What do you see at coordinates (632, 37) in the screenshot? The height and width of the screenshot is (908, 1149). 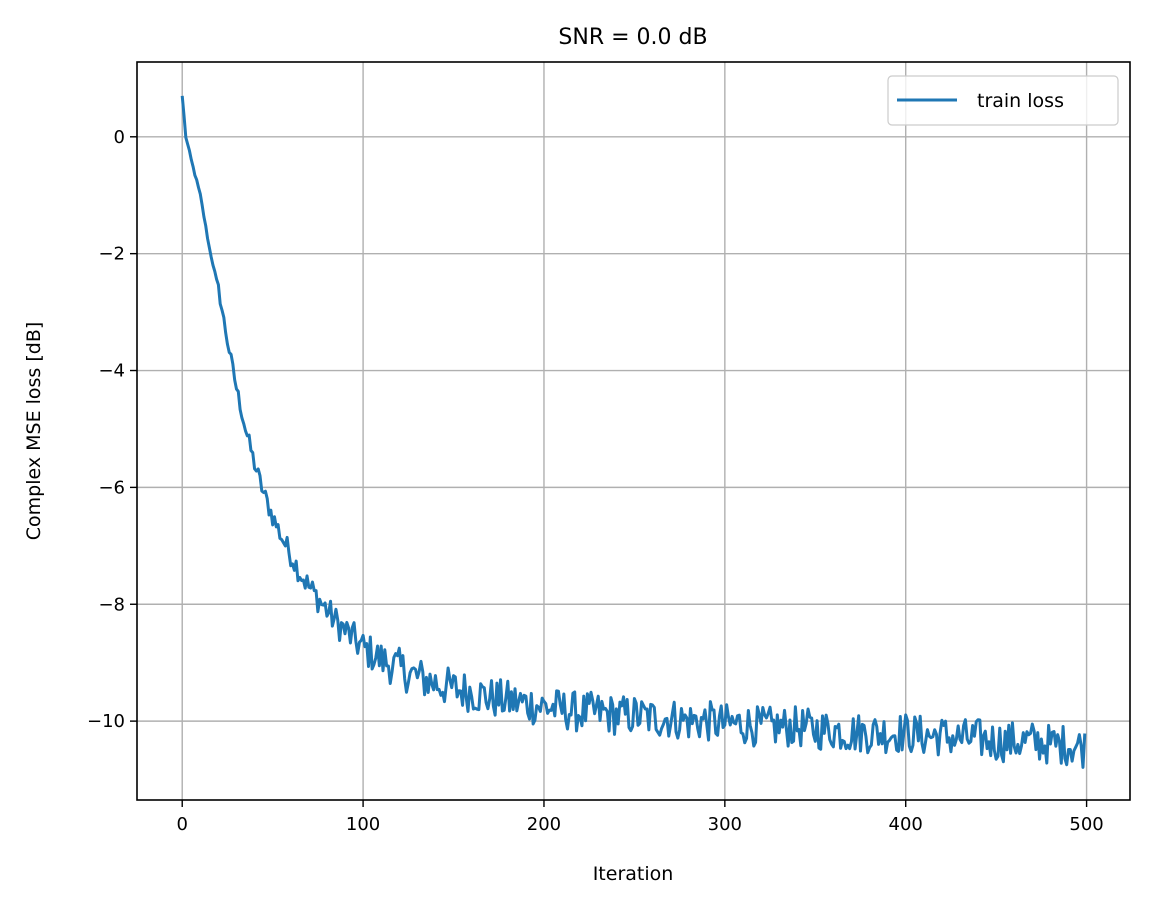 I see `chart-title: SNR = 0.0 dB` at bounding box center [632, 37].